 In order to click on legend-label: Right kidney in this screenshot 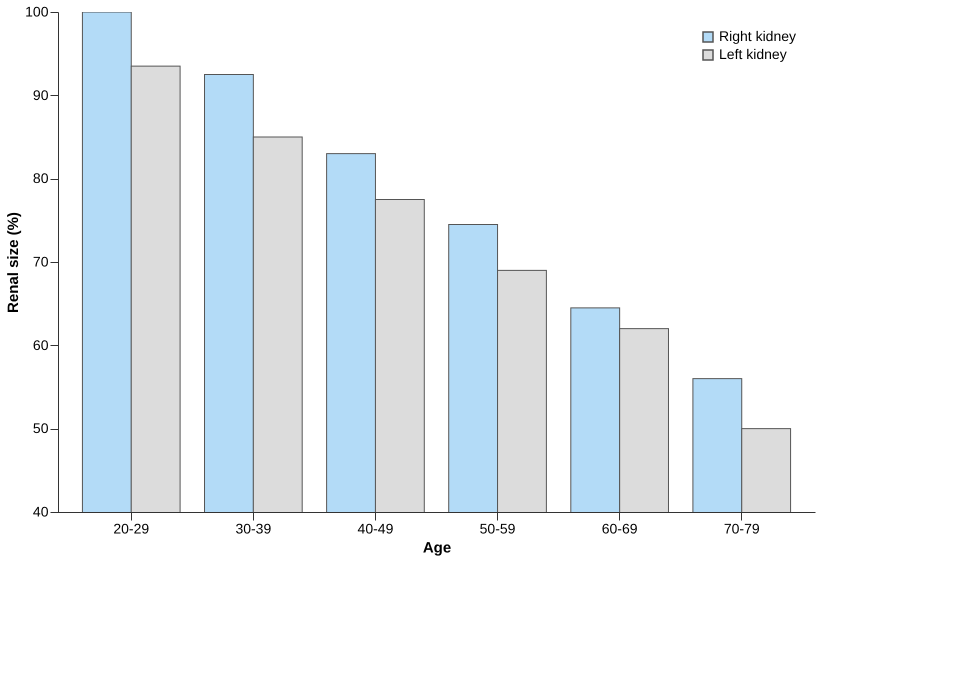, I will do `click(757, 36)`.